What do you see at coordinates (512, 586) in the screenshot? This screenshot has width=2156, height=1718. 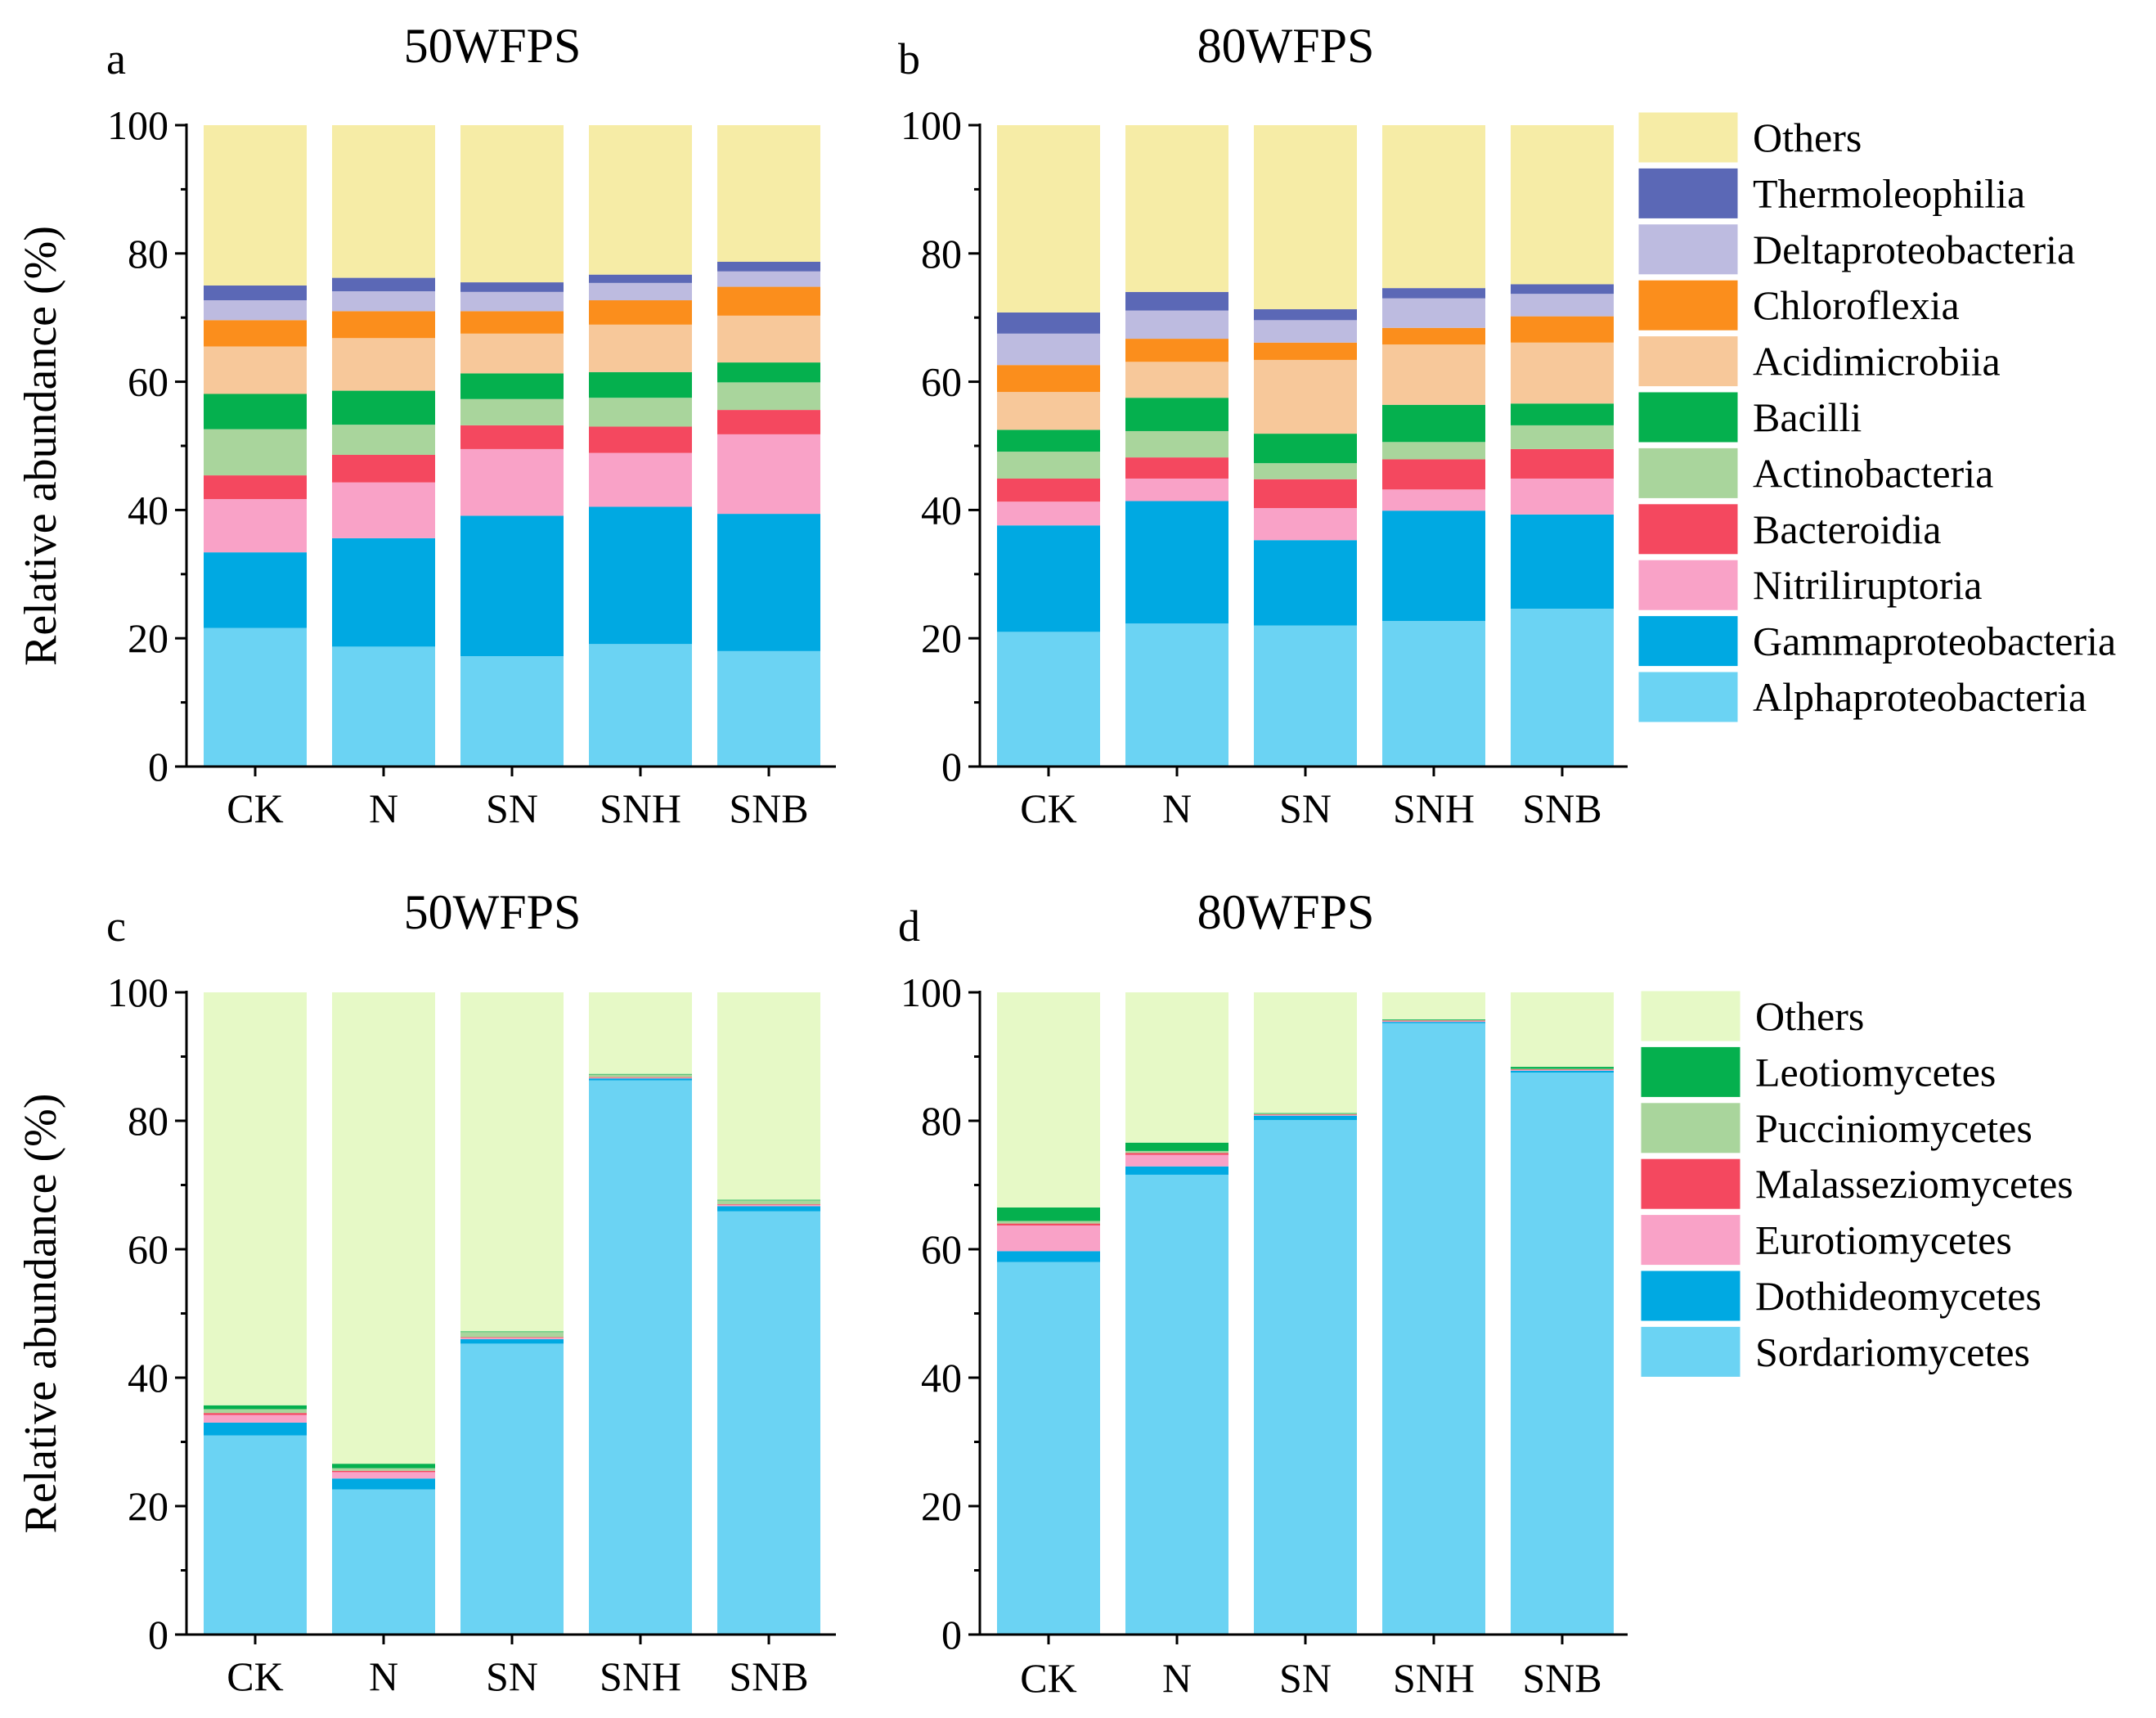 I see `panel-a-bar-sn-gammaproteobacteria` at bounding box center [512, 586].